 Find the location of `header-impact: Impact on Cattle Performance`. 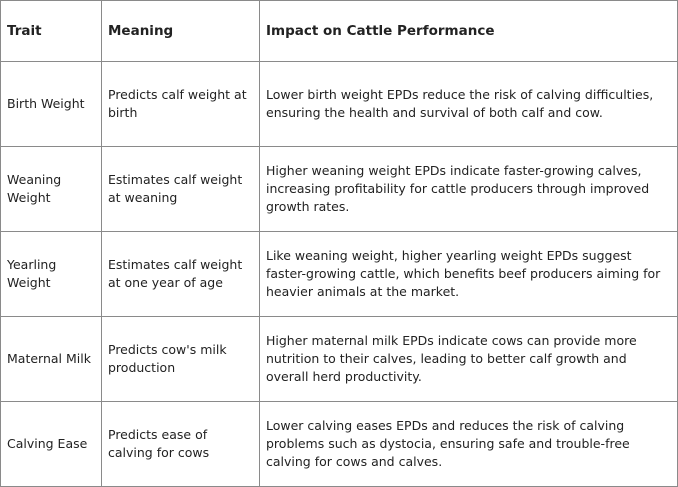

header-impact: Impact on Cattle Performance is located at coordinates (468, 31).